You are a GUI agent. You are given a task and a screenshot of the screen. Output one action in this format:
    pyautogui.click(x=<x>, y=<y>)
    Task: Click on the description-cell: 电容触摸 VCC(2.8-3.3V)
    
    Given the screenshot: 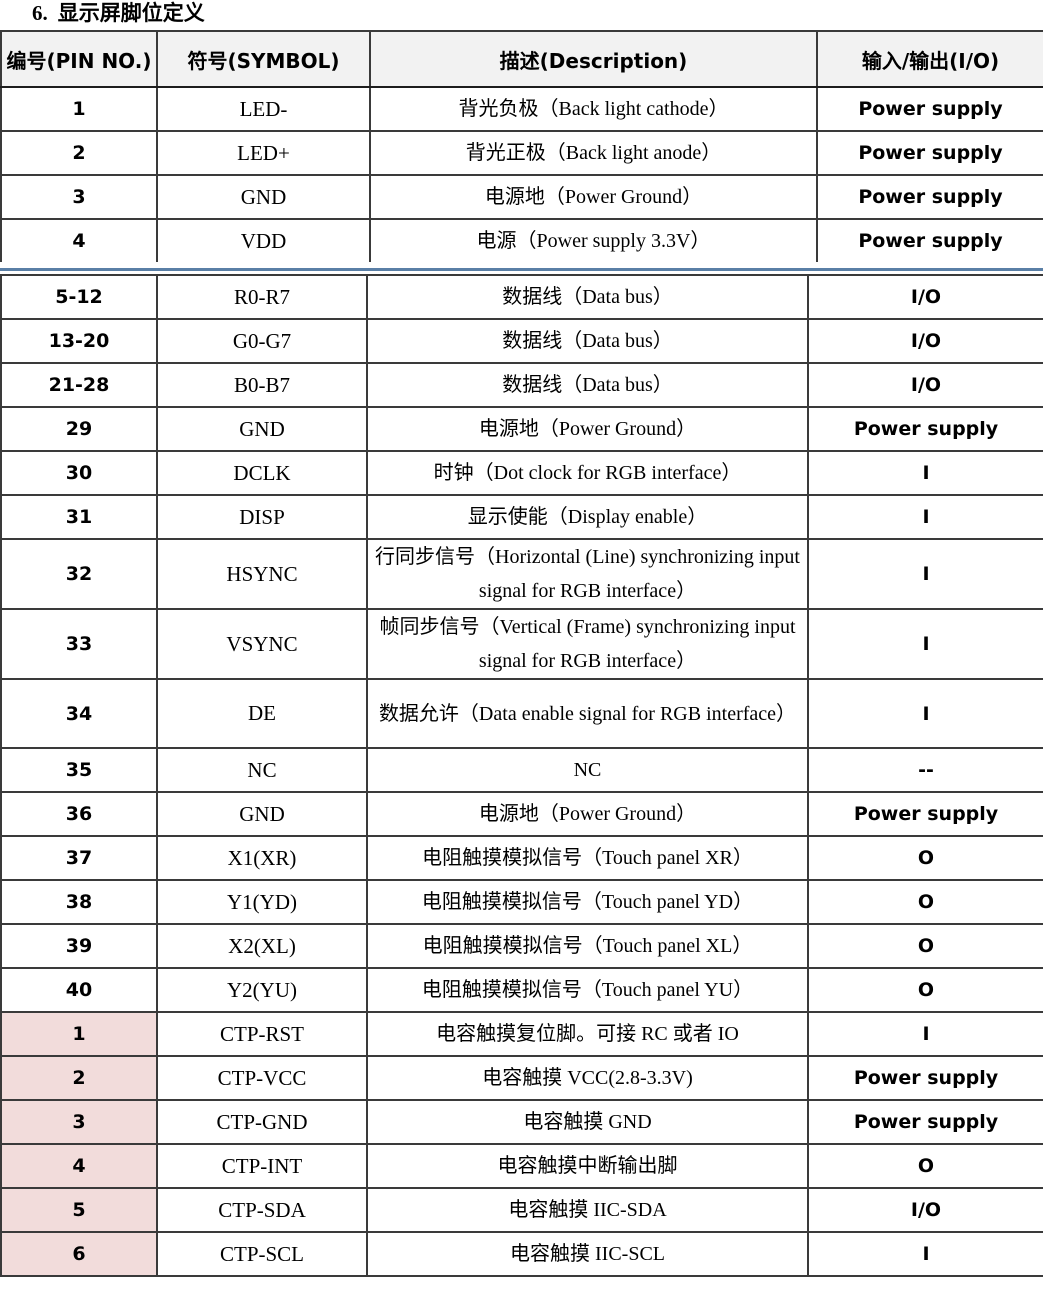 What is the action you would take?
    pyautogui.click(x=587, y=1078)
    